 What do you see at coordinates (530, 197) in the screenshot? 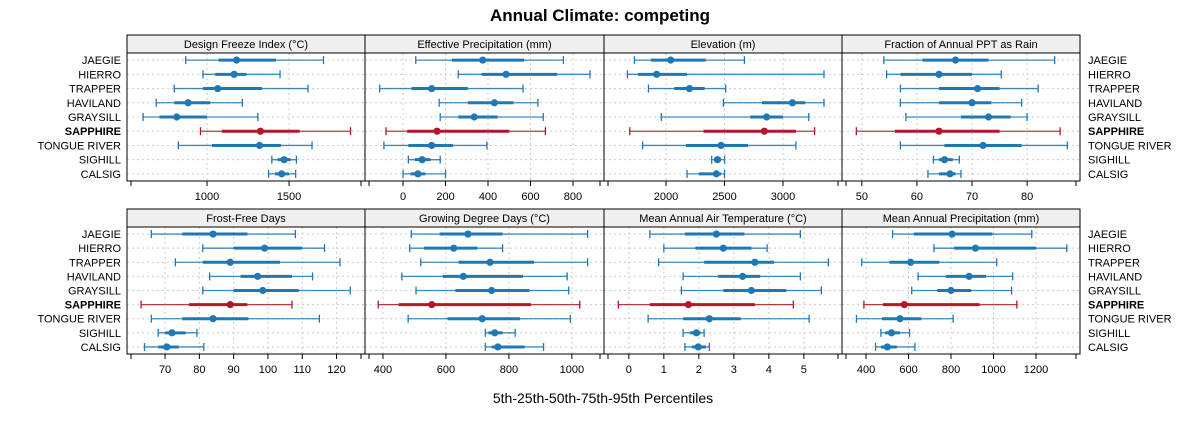
I see `x-tick-label: 600` at bounding box center [530, 197].